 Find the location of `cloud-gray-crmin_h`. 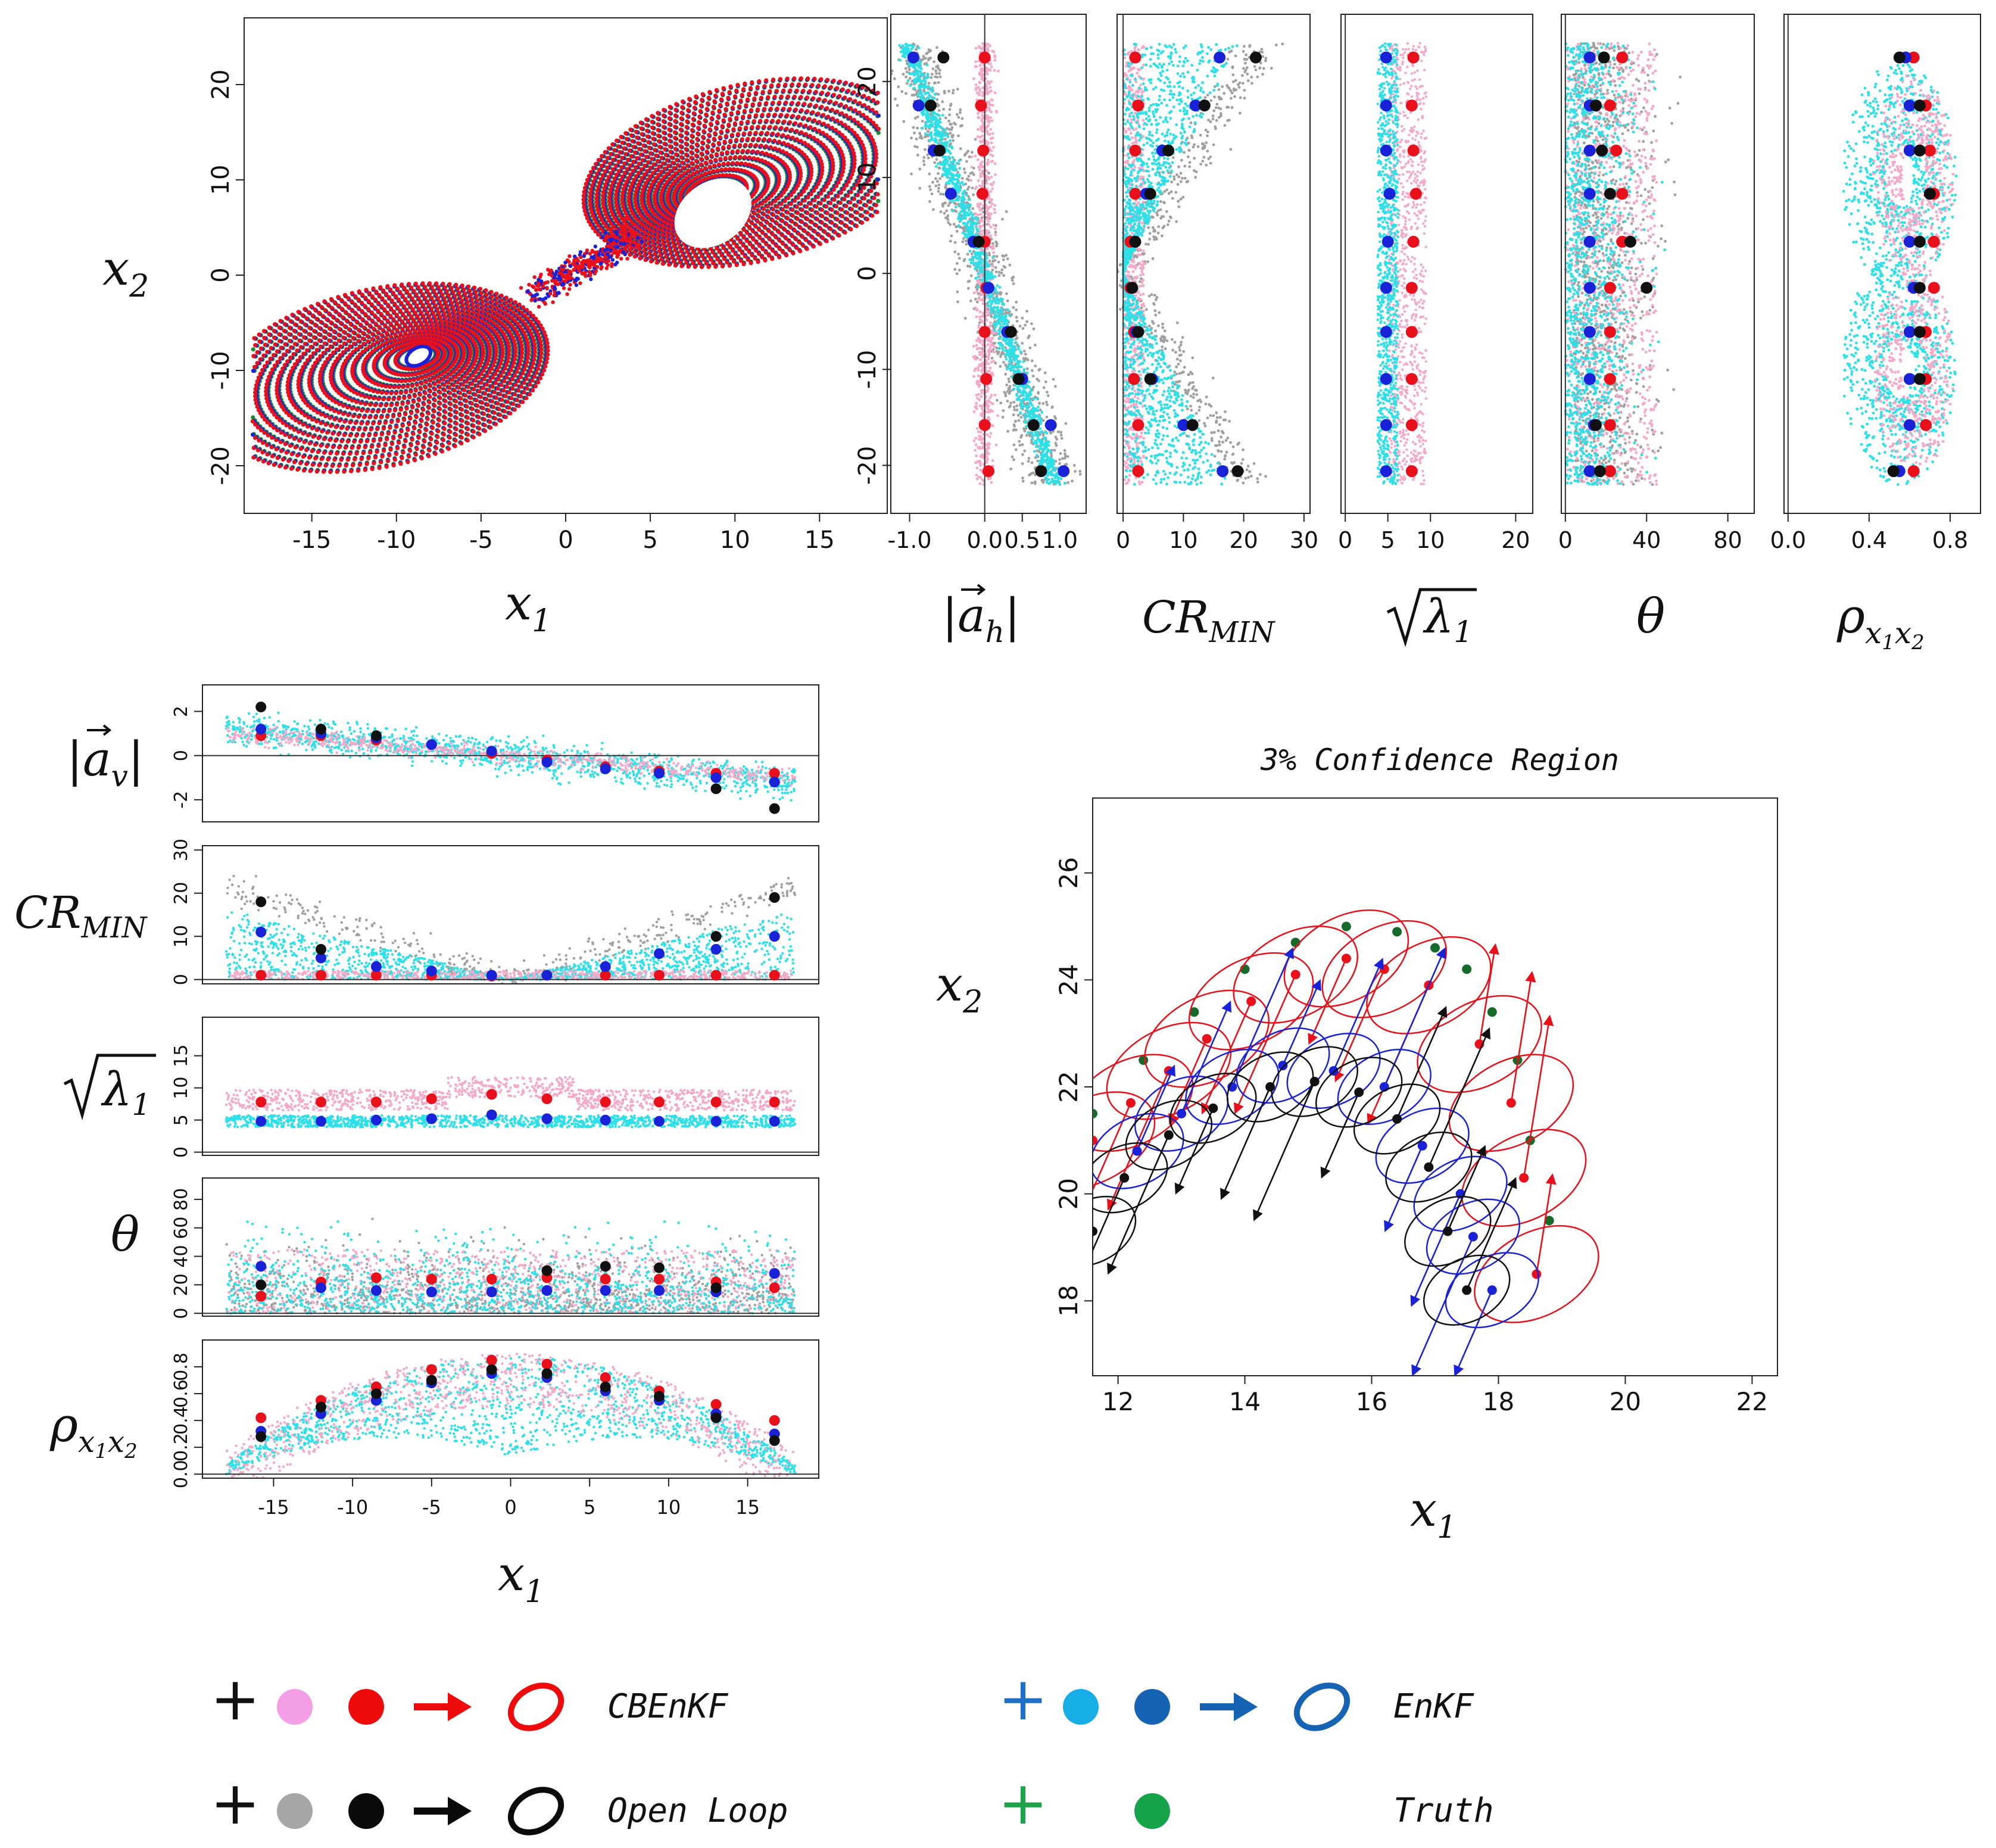

cloud-gray-crmin_h is located at coordinates (511, 929).